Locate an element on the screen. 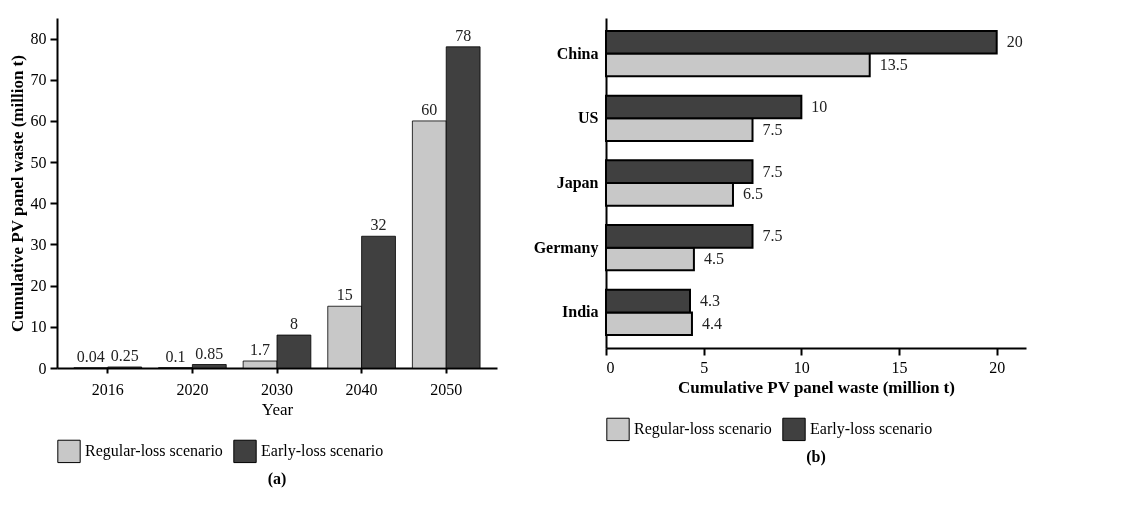 The width and height of the screenshot is (1148, 516). data-label: 4.5 is located at coordinates (713, 259).